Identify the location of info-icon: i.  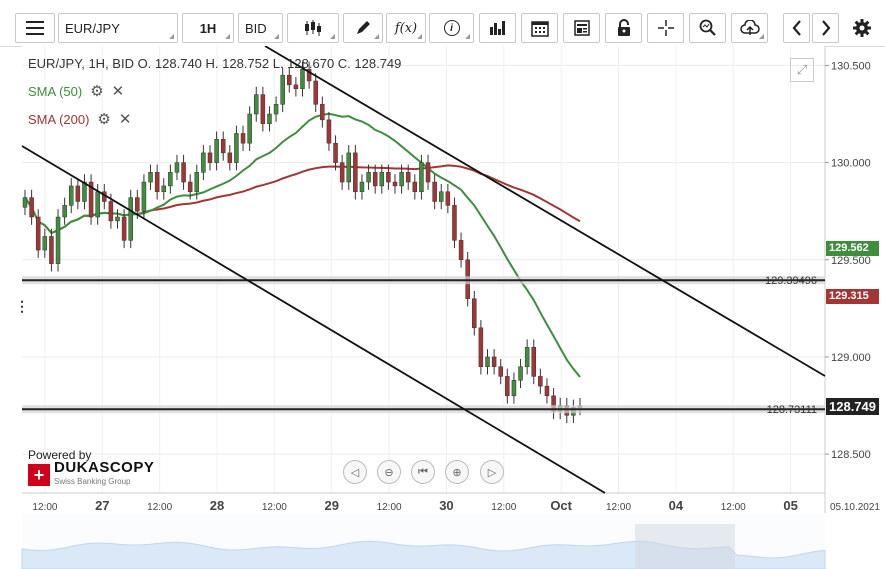
(451, 28).